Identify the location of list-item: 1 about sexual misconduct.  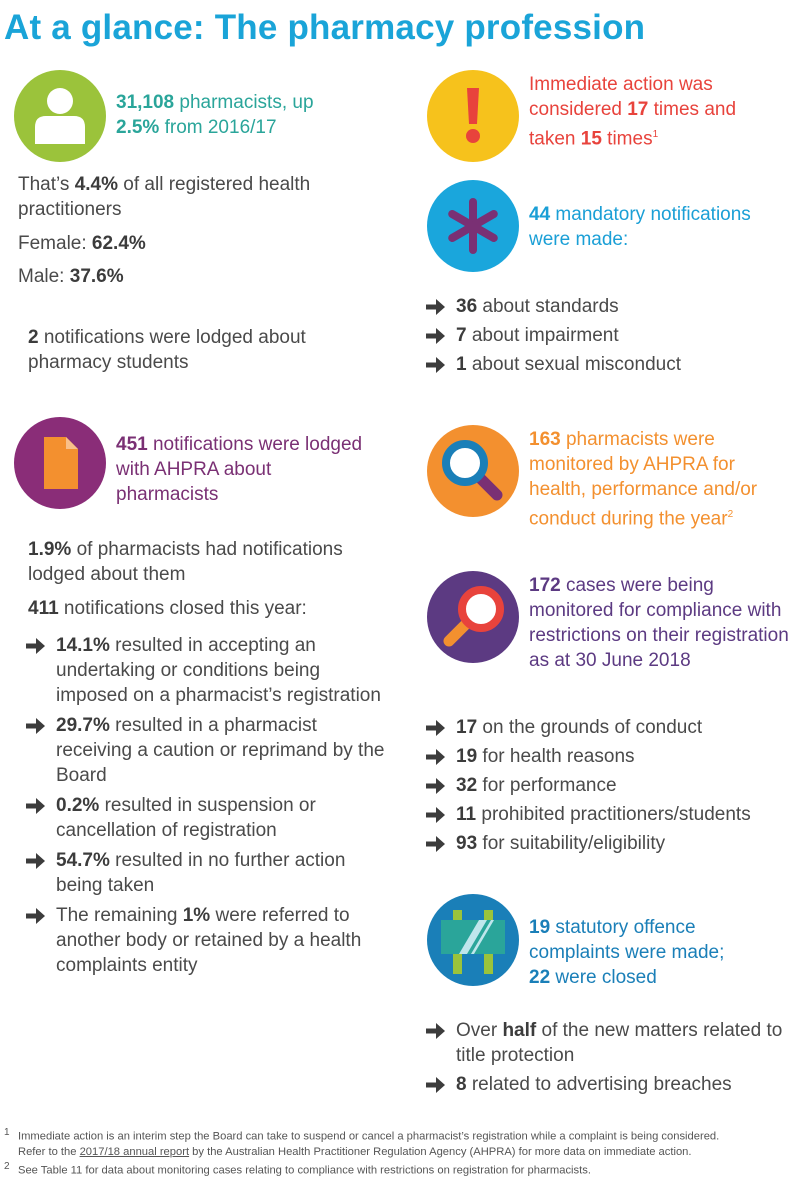
(606, 364).